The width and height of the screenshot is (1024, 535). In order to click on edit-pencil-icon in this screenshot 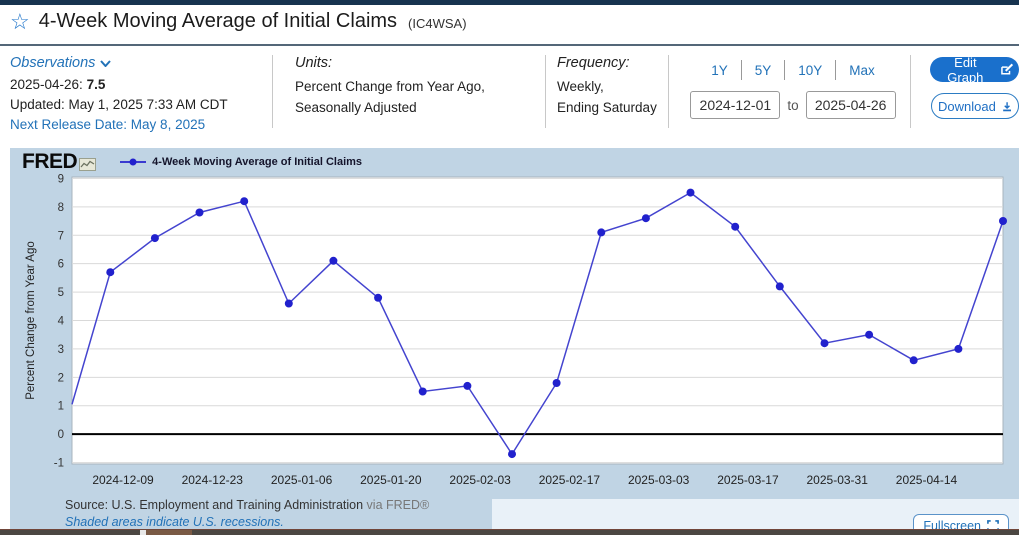, I will do `click(1006, 69)`.